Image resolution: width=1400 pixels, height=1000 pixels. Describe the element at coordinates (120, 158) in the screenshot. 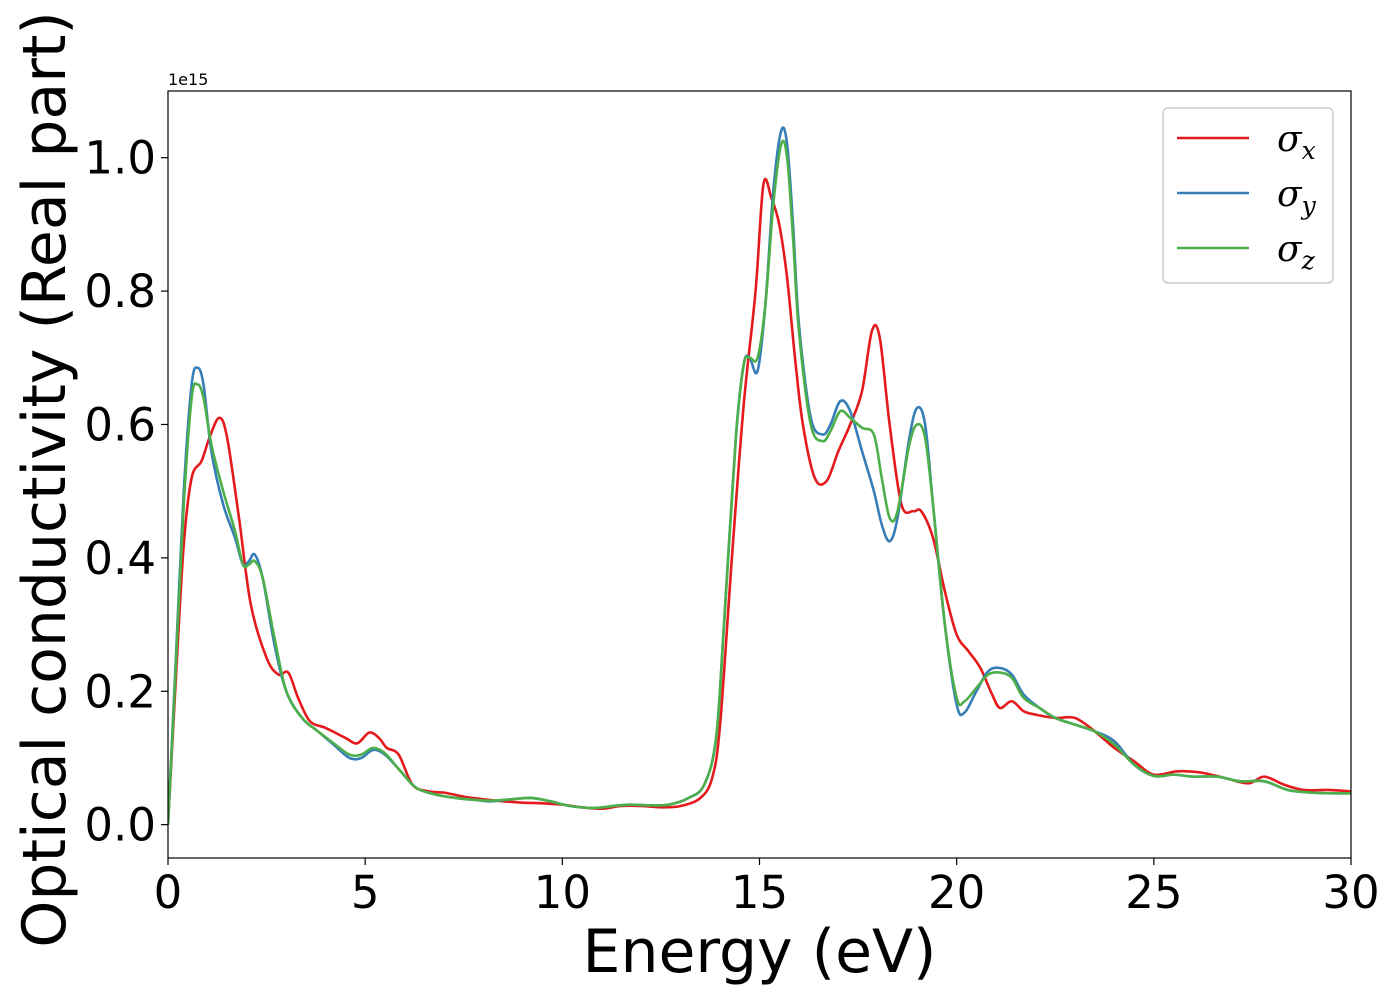

I see `y-tick-label: 1.0` at that location.